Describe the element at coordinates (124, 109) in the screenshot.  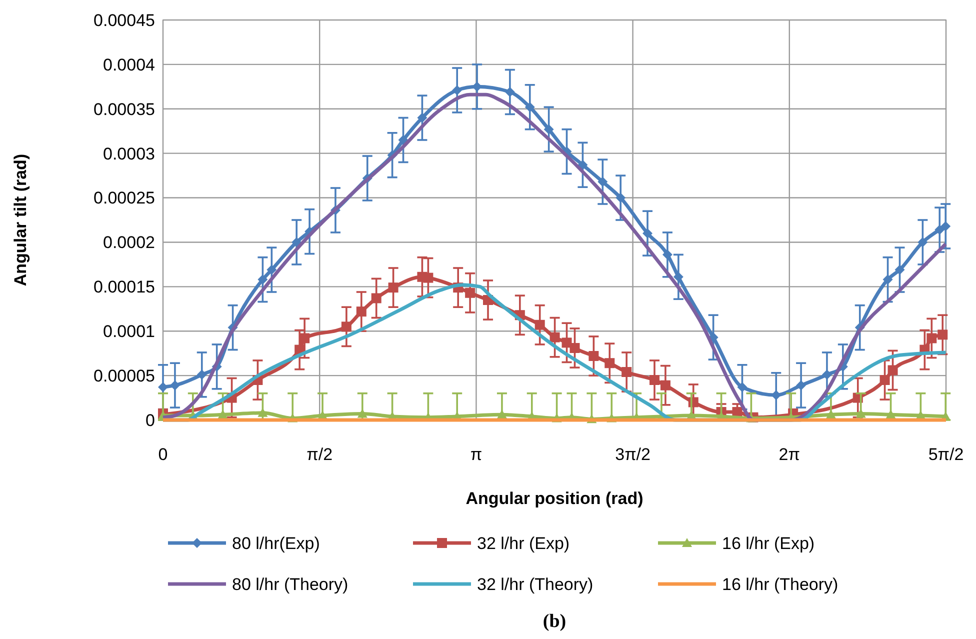
I see `y-tick-label: 0.00035` at that location.